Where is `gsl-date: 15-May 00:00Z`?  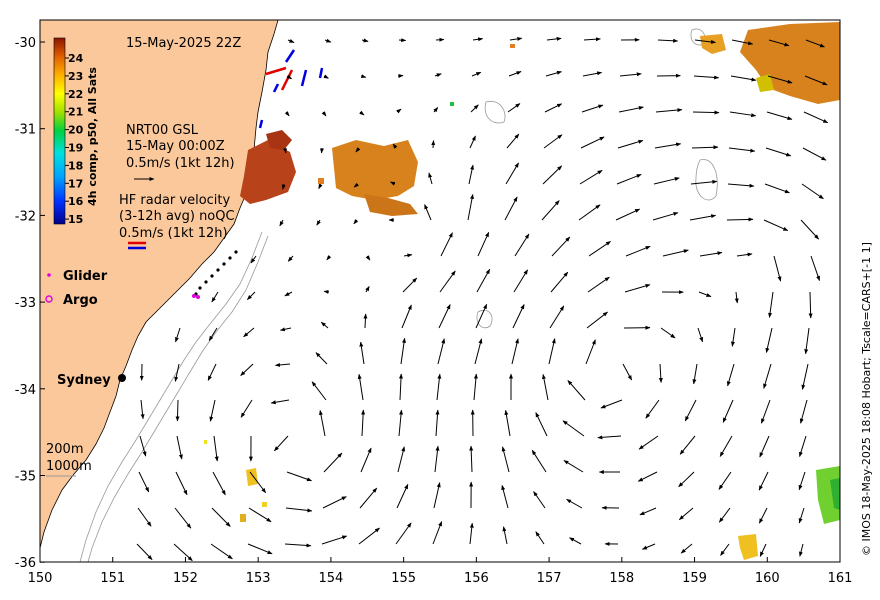
gsl-date: 15-May 00:00Z is located at coordinates (175, 146).